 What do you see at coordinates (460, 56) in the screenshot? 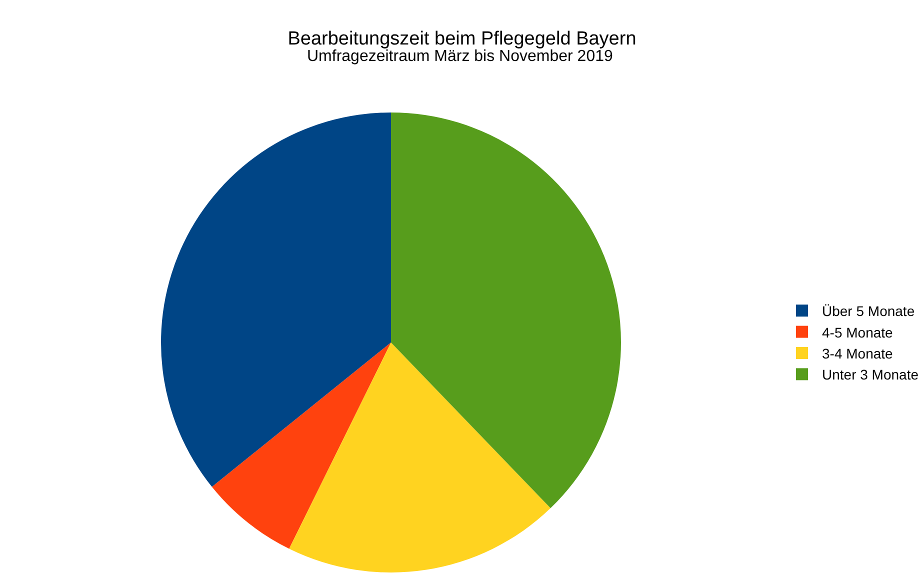
I see `chart-subtitle: Umfragezeitraum März bis November 2019` at bounding box center [460, 56].